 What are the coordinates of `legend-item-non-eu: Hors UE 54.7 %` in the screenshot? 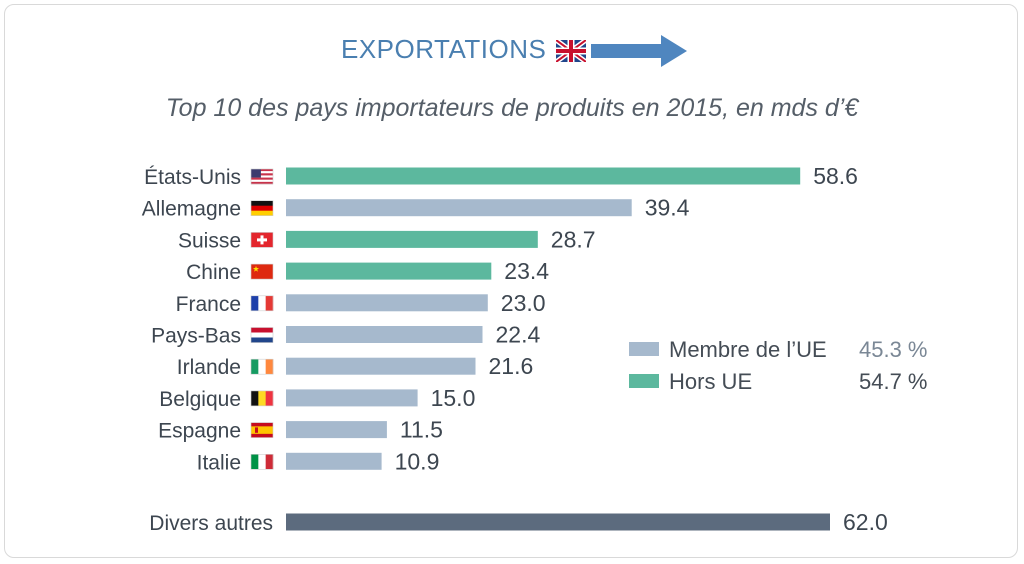 It's located at (799, 382).